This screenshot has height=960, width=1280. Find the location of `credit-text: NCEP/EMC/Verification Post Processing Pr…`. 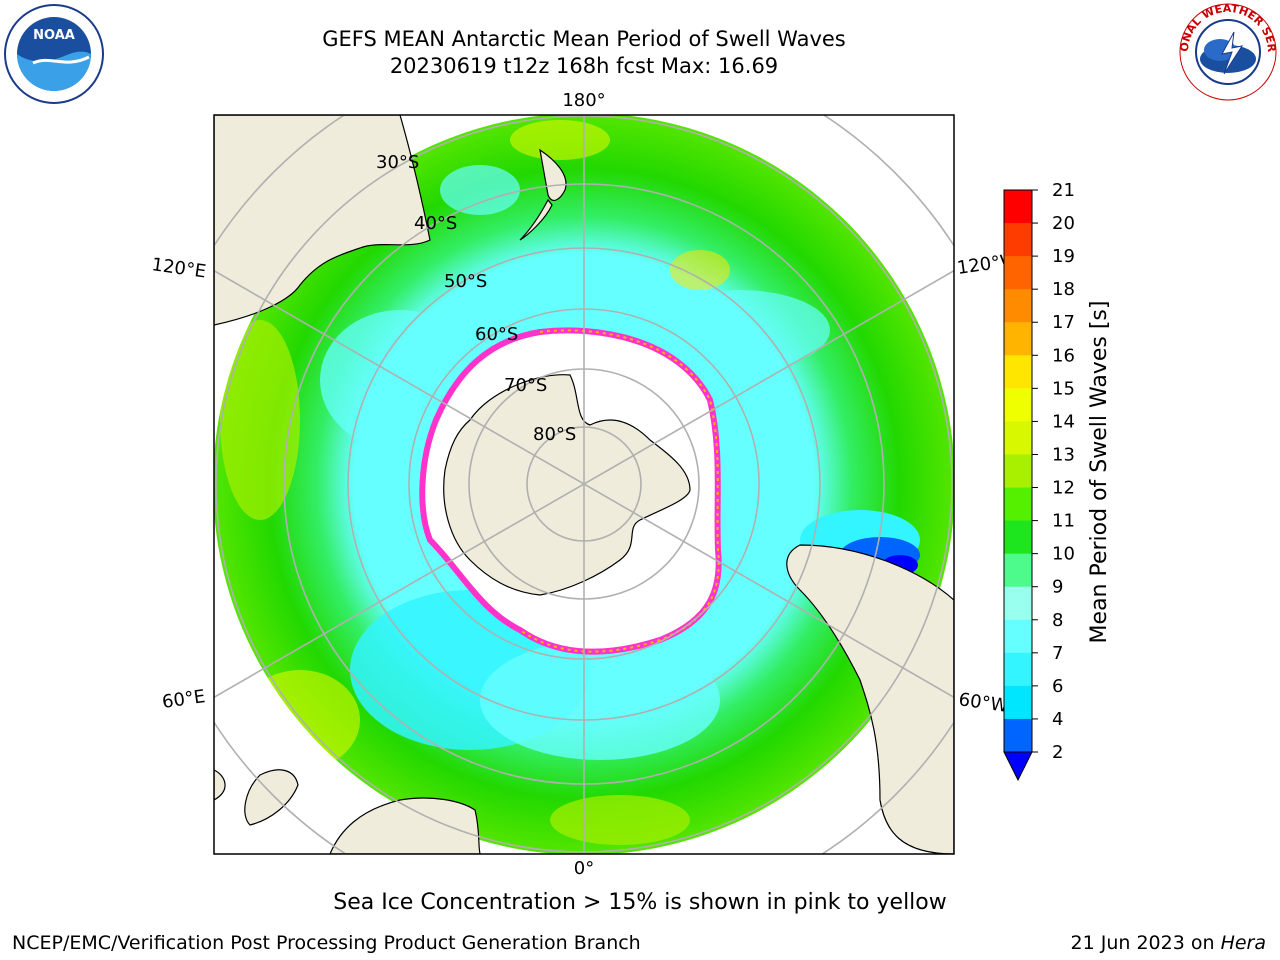

credit-text: NCEP/EMC/Verification Post Processing Pr… is located at coordinates (326, 943).